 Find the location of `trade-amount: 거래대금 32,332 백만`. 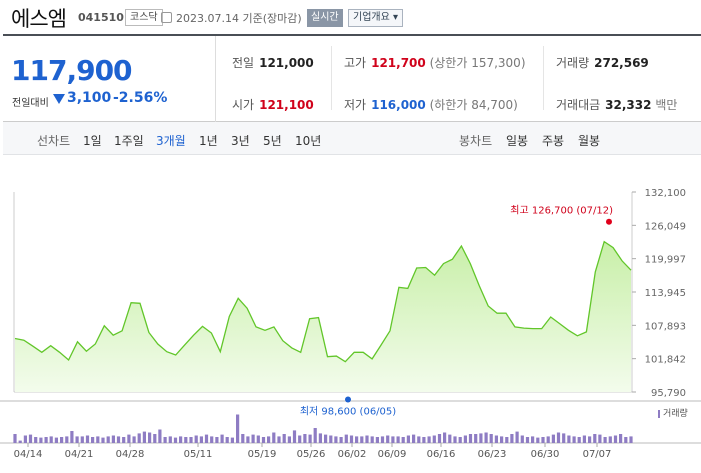

trade-amount: 거래대금 32,332 백만 is located at coordinates (616, 104).